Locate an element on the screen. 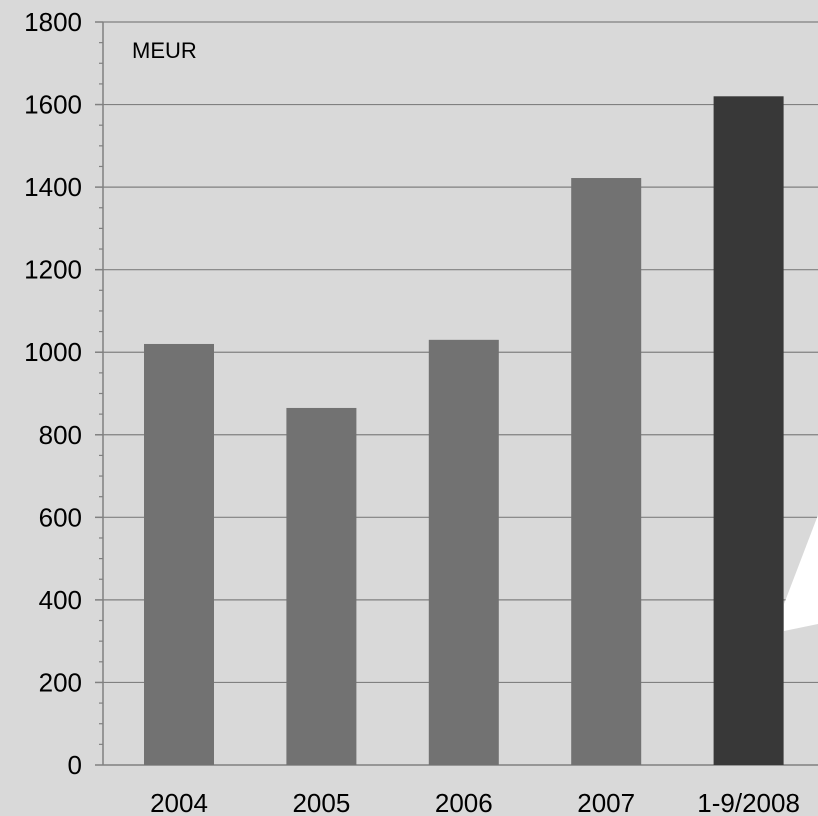 This screenshot has width=818, height=816. y-tick-label: 800 is located at coordinates (60, 435).